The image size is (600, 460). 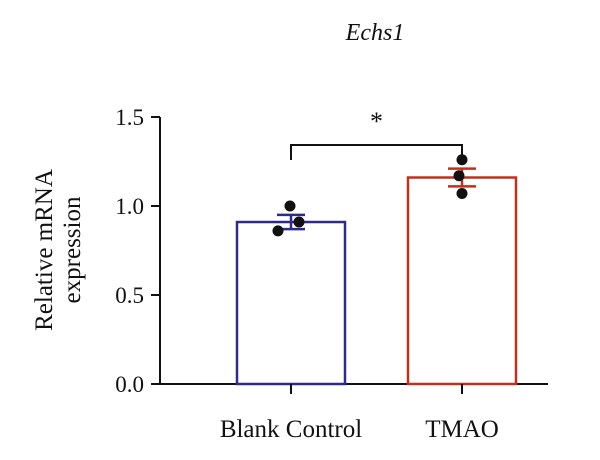 I want to click on significance-marker: *, so click(x=376, y=121).